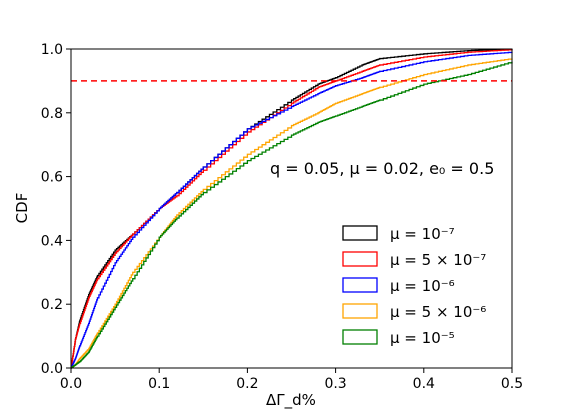  What do you see at coordinates (291, 400) in the screenshot?
I see `x-axis-title: ΔΓ_d%` at bounding box center [291, 400].